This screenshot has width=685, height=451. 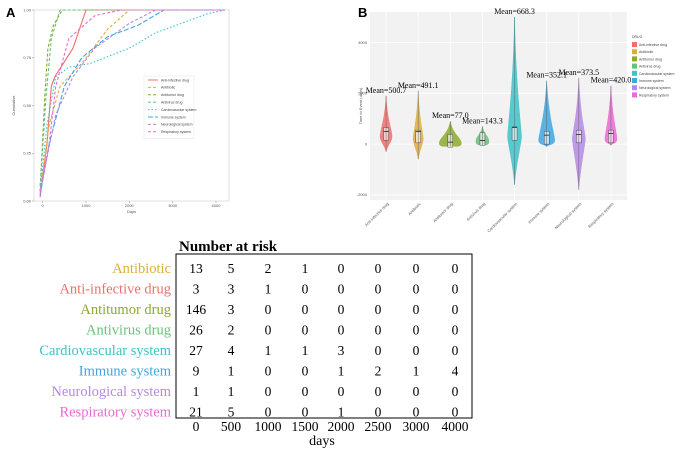 I want to click on risk-cell: 2, so click(x=231, y=330).